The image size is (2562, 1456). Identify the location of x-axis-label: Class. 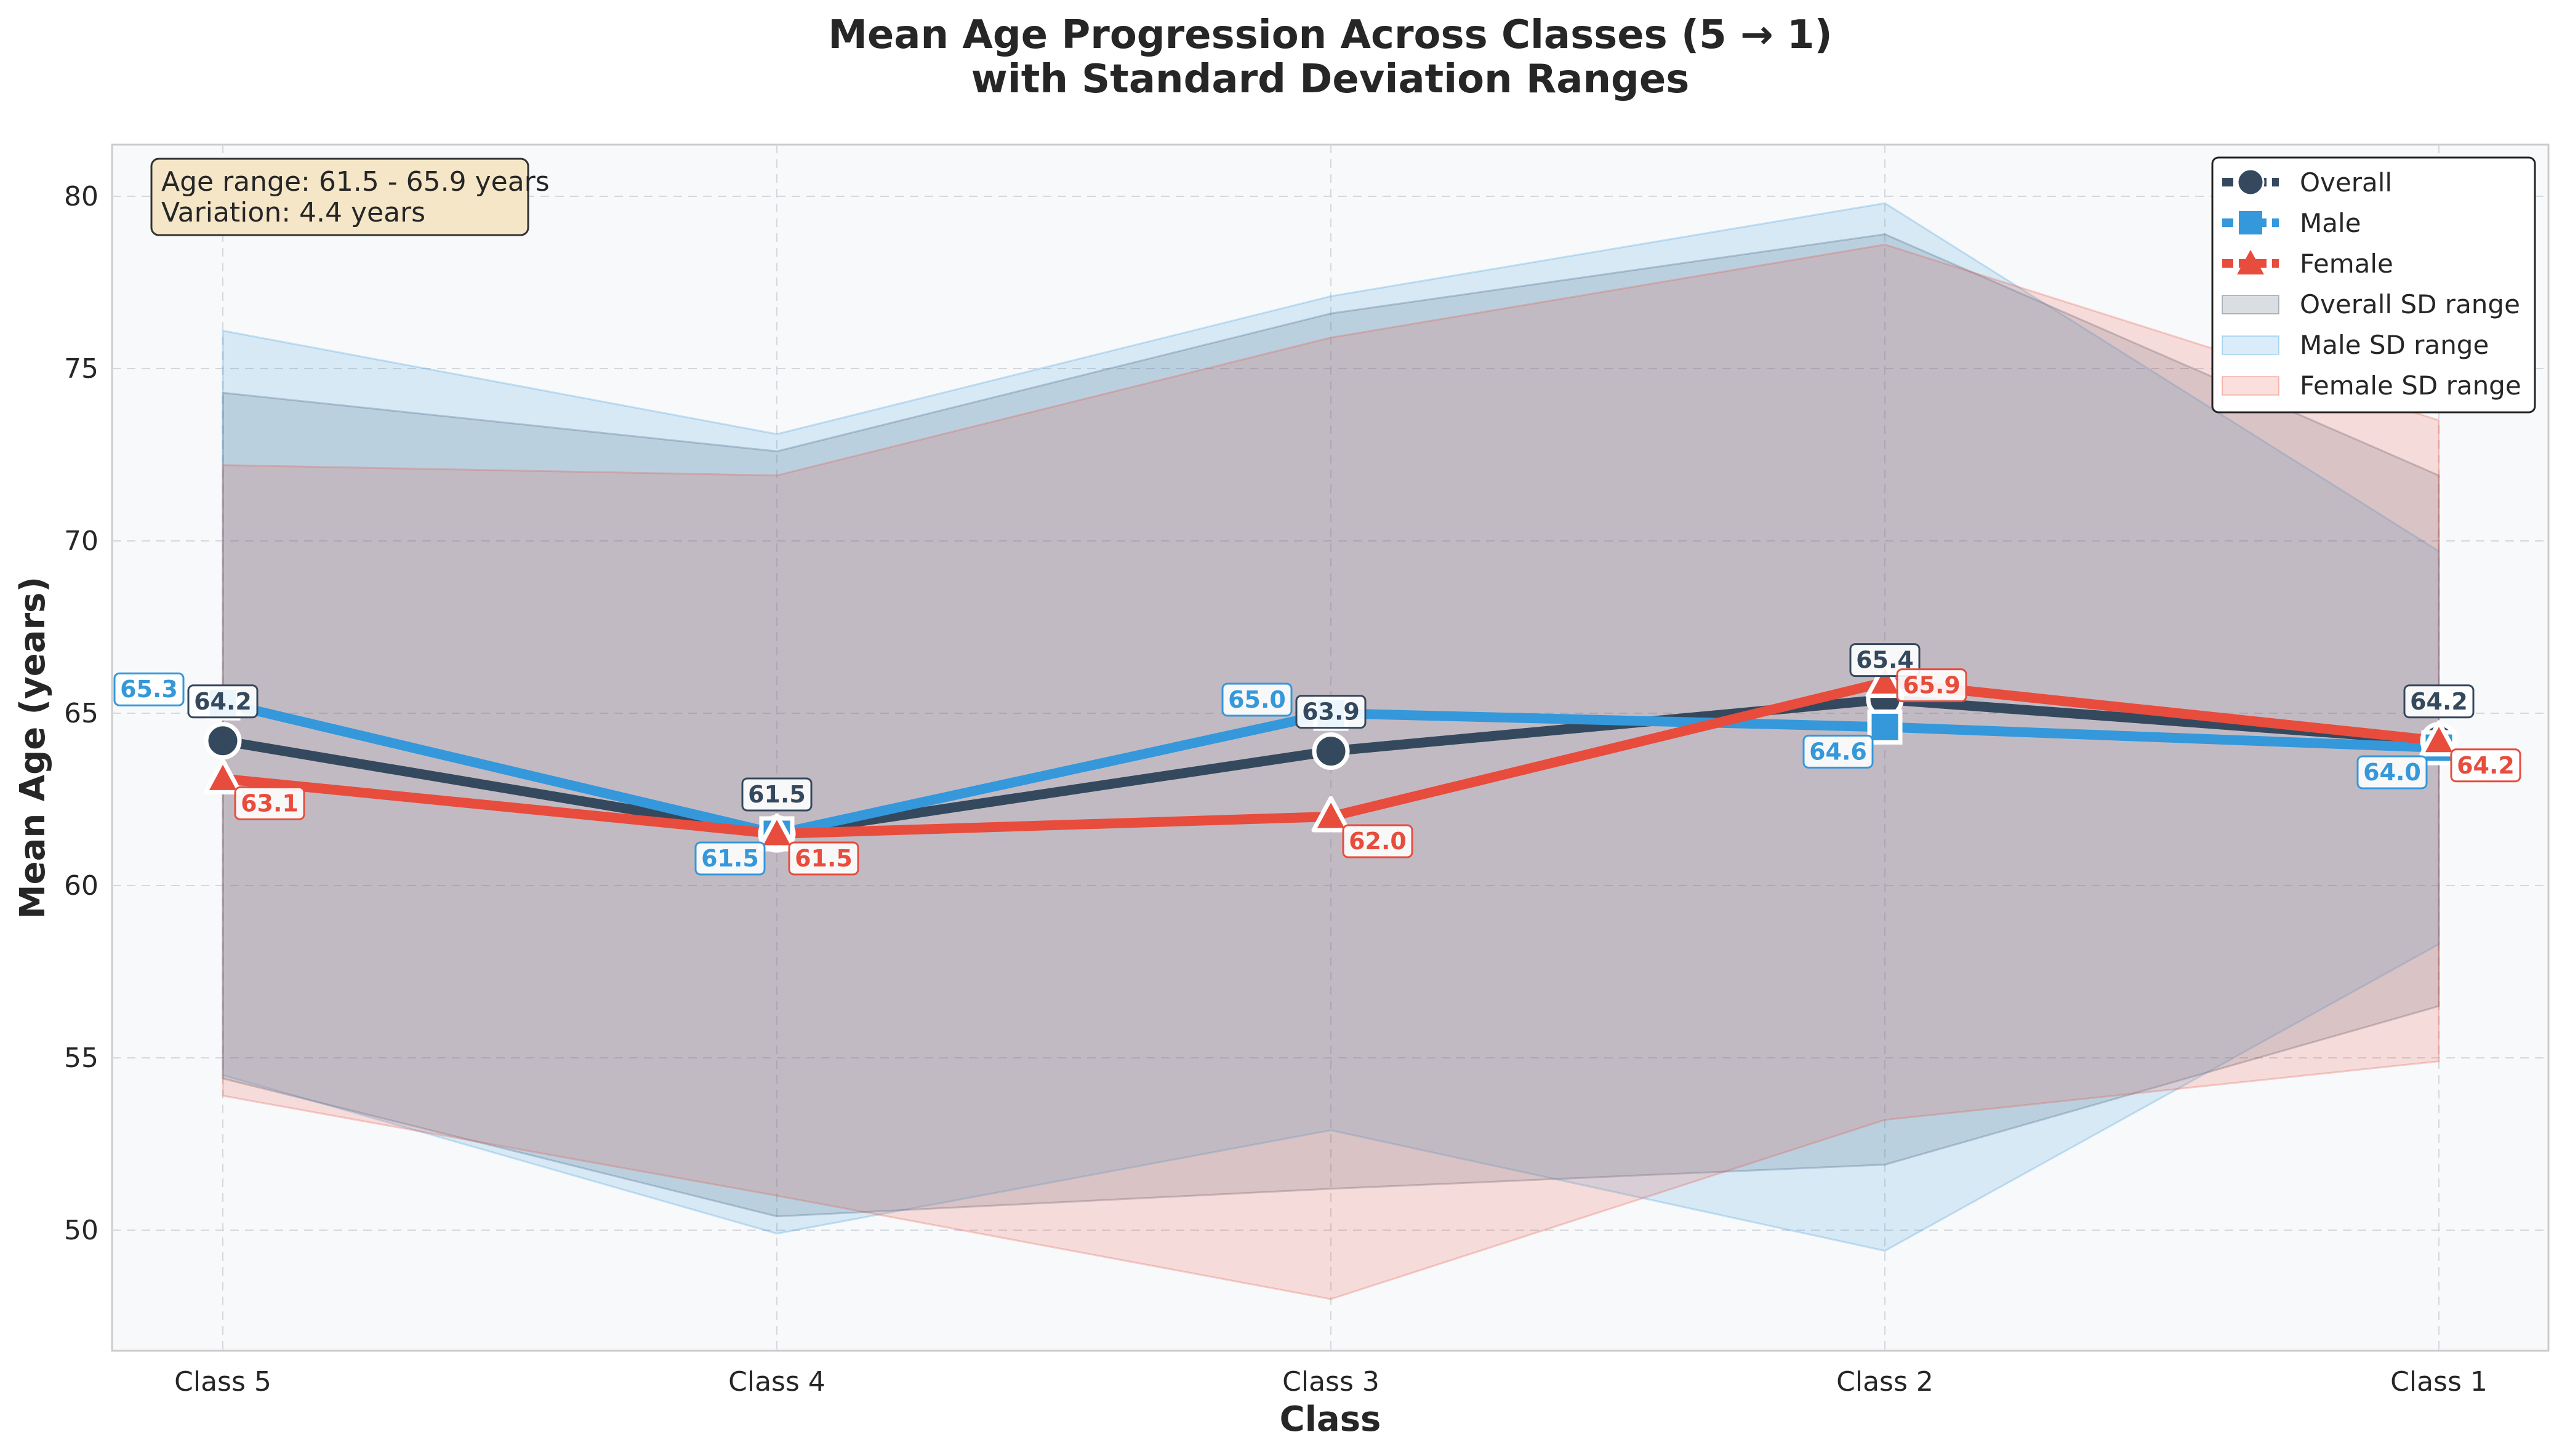
(1330, 1419).